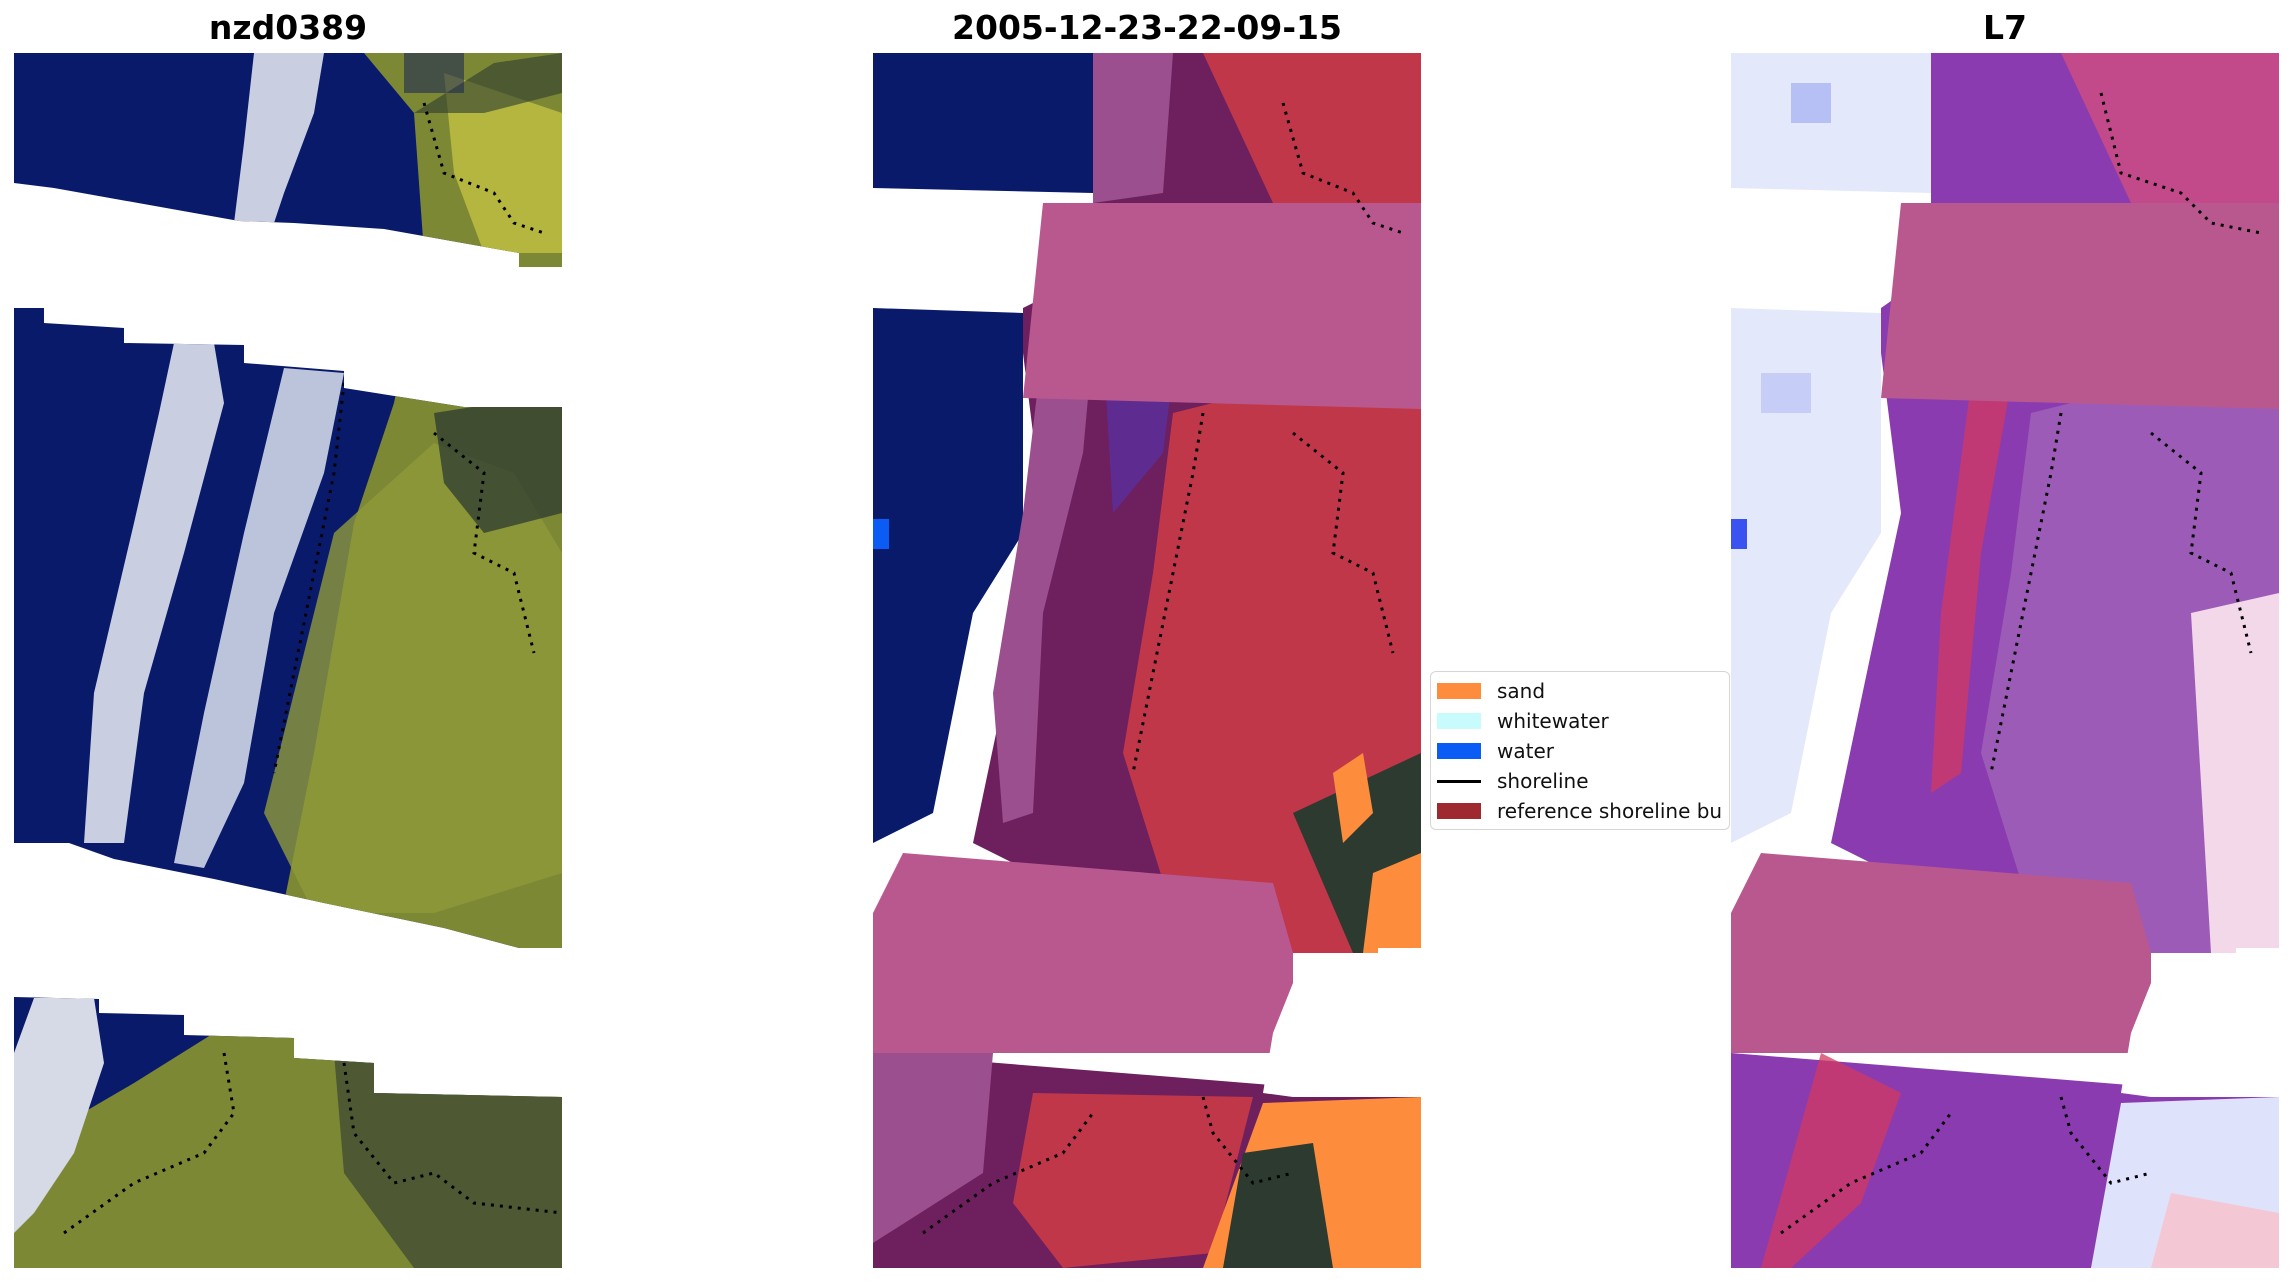 The image size is (2292, 1283). I want to click on legend-item-shoreline: shoreline, so click(1580, 781).